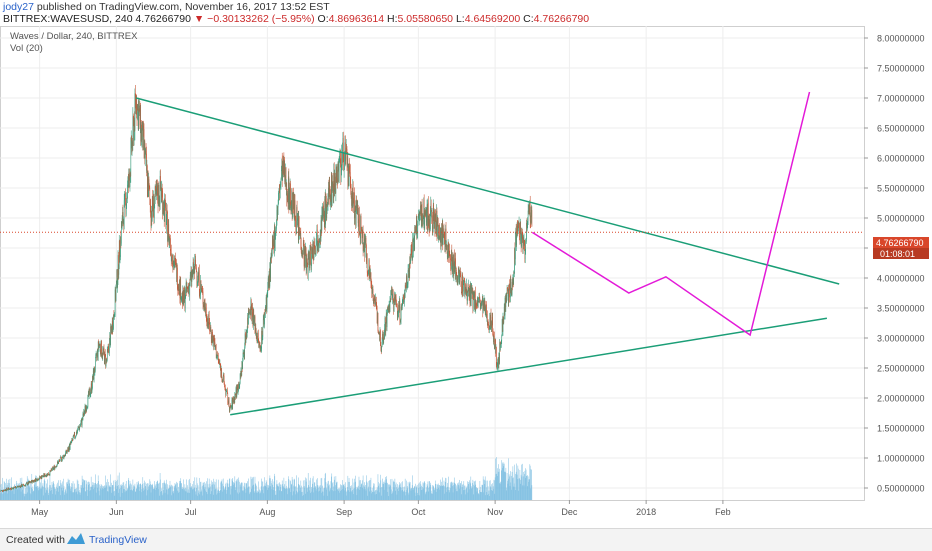 Image resolution: width=932 pixels, height=551 pixels. Describe the element at coordinates (381, 508) in the screenshot. I see `time-axis: May Jun Jul Aug Sep Oct Nov Dec 2018 Feb` at that location.